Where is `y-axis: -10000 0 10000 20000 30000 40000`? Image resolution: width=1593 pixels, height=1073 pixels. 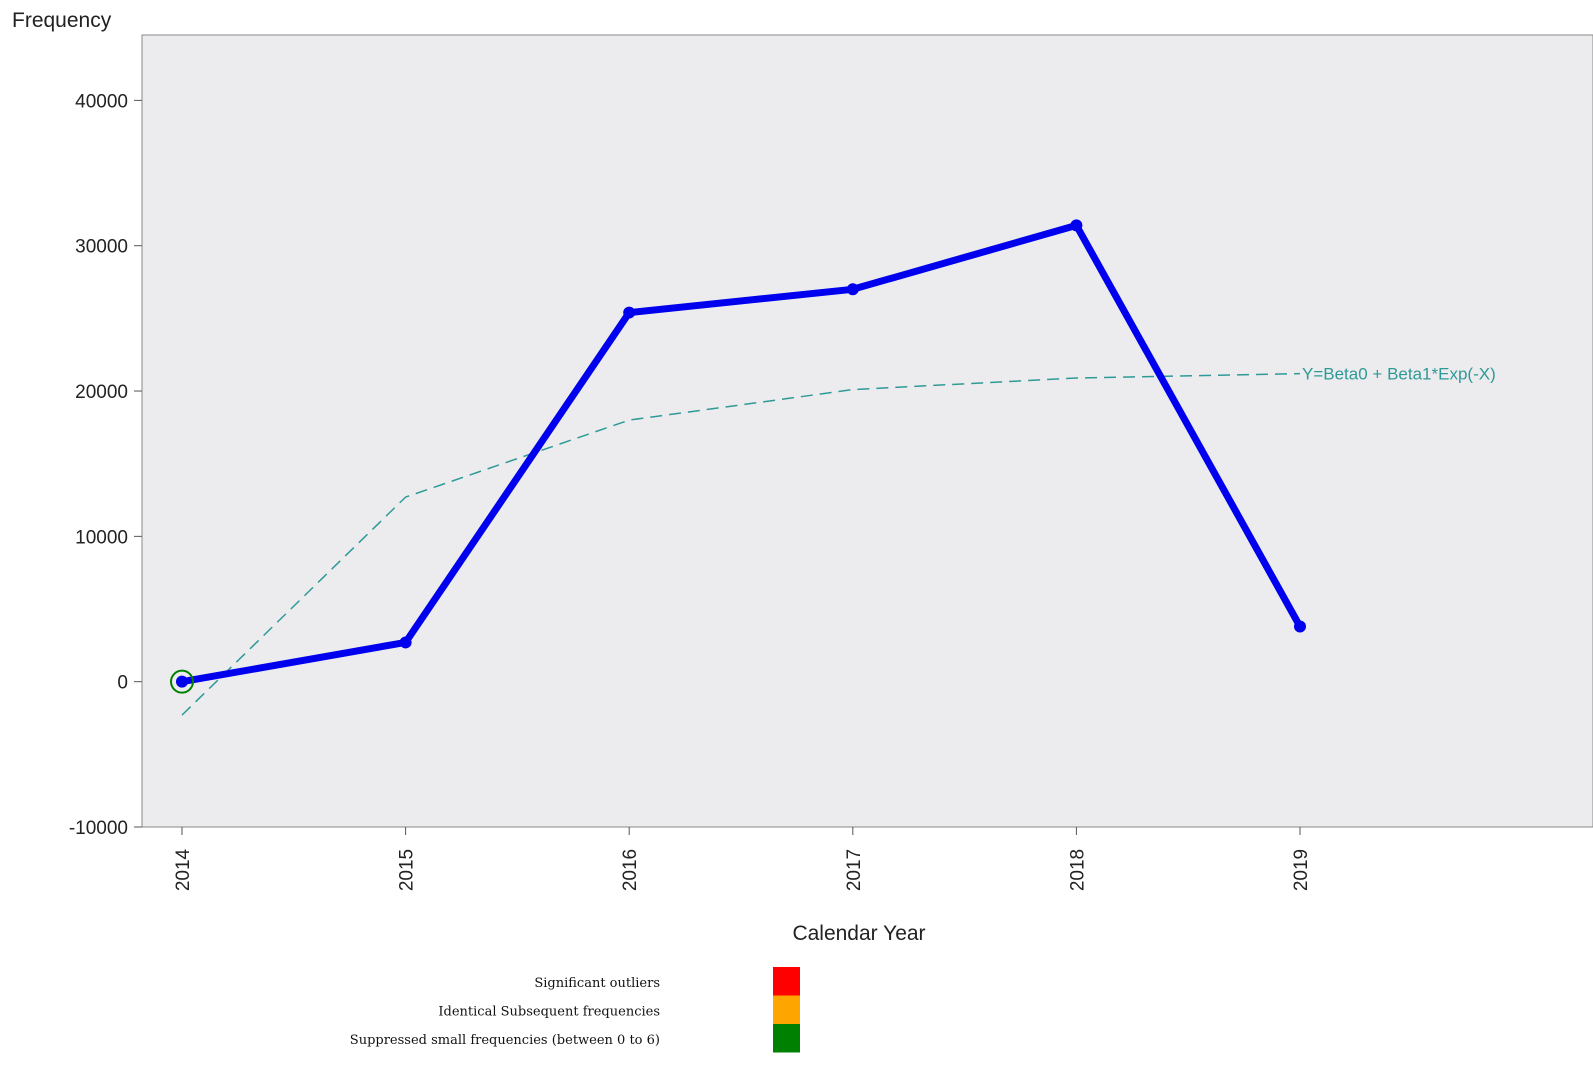 y-axis: -10000 0 10000 20000 30000 40000 is located at coordinates (105, 465).